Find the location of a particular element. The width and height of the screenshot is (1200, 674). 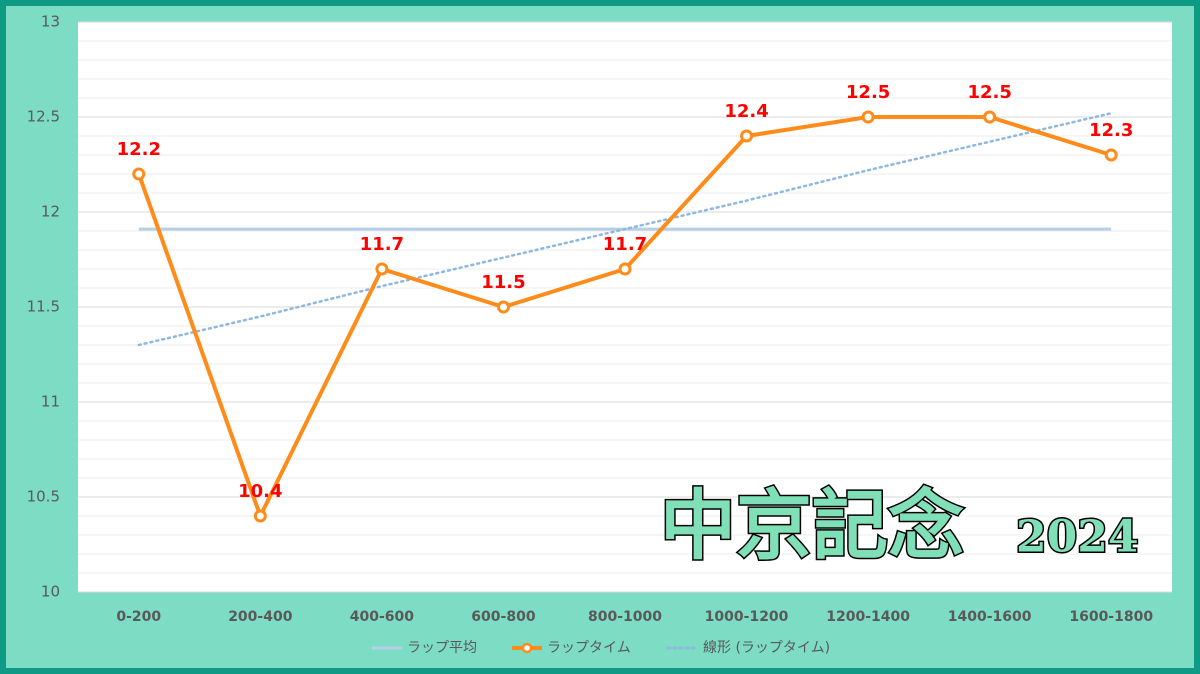

annotation: 中京記念 is located at coordinates (812, 525).